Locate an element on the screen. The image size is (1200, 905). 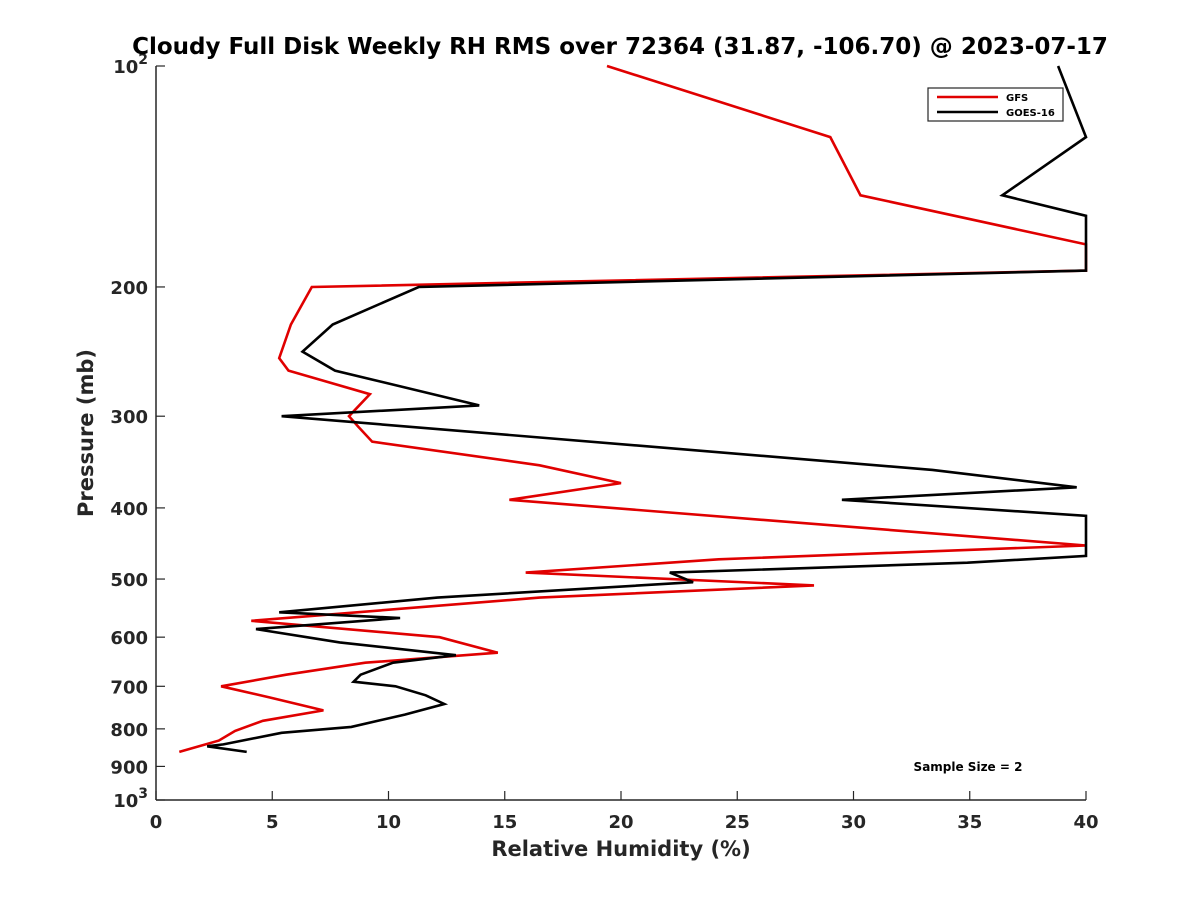
legend: GFS GOES-16 is located at coordinates (995, 104).